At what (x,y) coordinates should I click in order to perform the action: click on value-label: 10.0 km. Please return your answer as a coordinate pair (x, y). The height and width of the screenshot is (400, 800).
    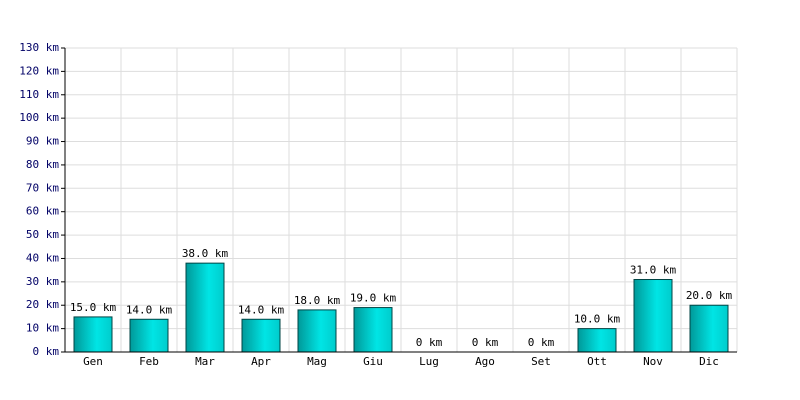
    Looking at the image, I should click on (597, 319).